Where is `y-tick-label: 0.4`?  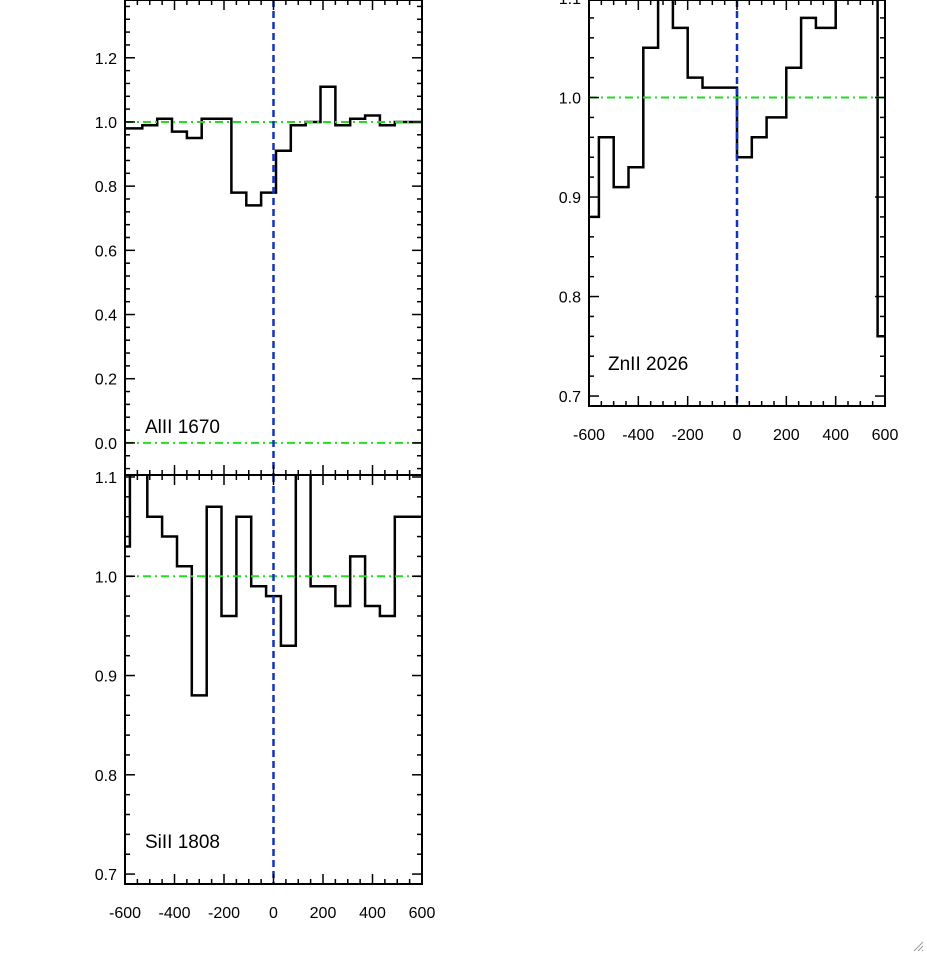 y-tick-label: 0.4 is located at coordinates (106, 316).